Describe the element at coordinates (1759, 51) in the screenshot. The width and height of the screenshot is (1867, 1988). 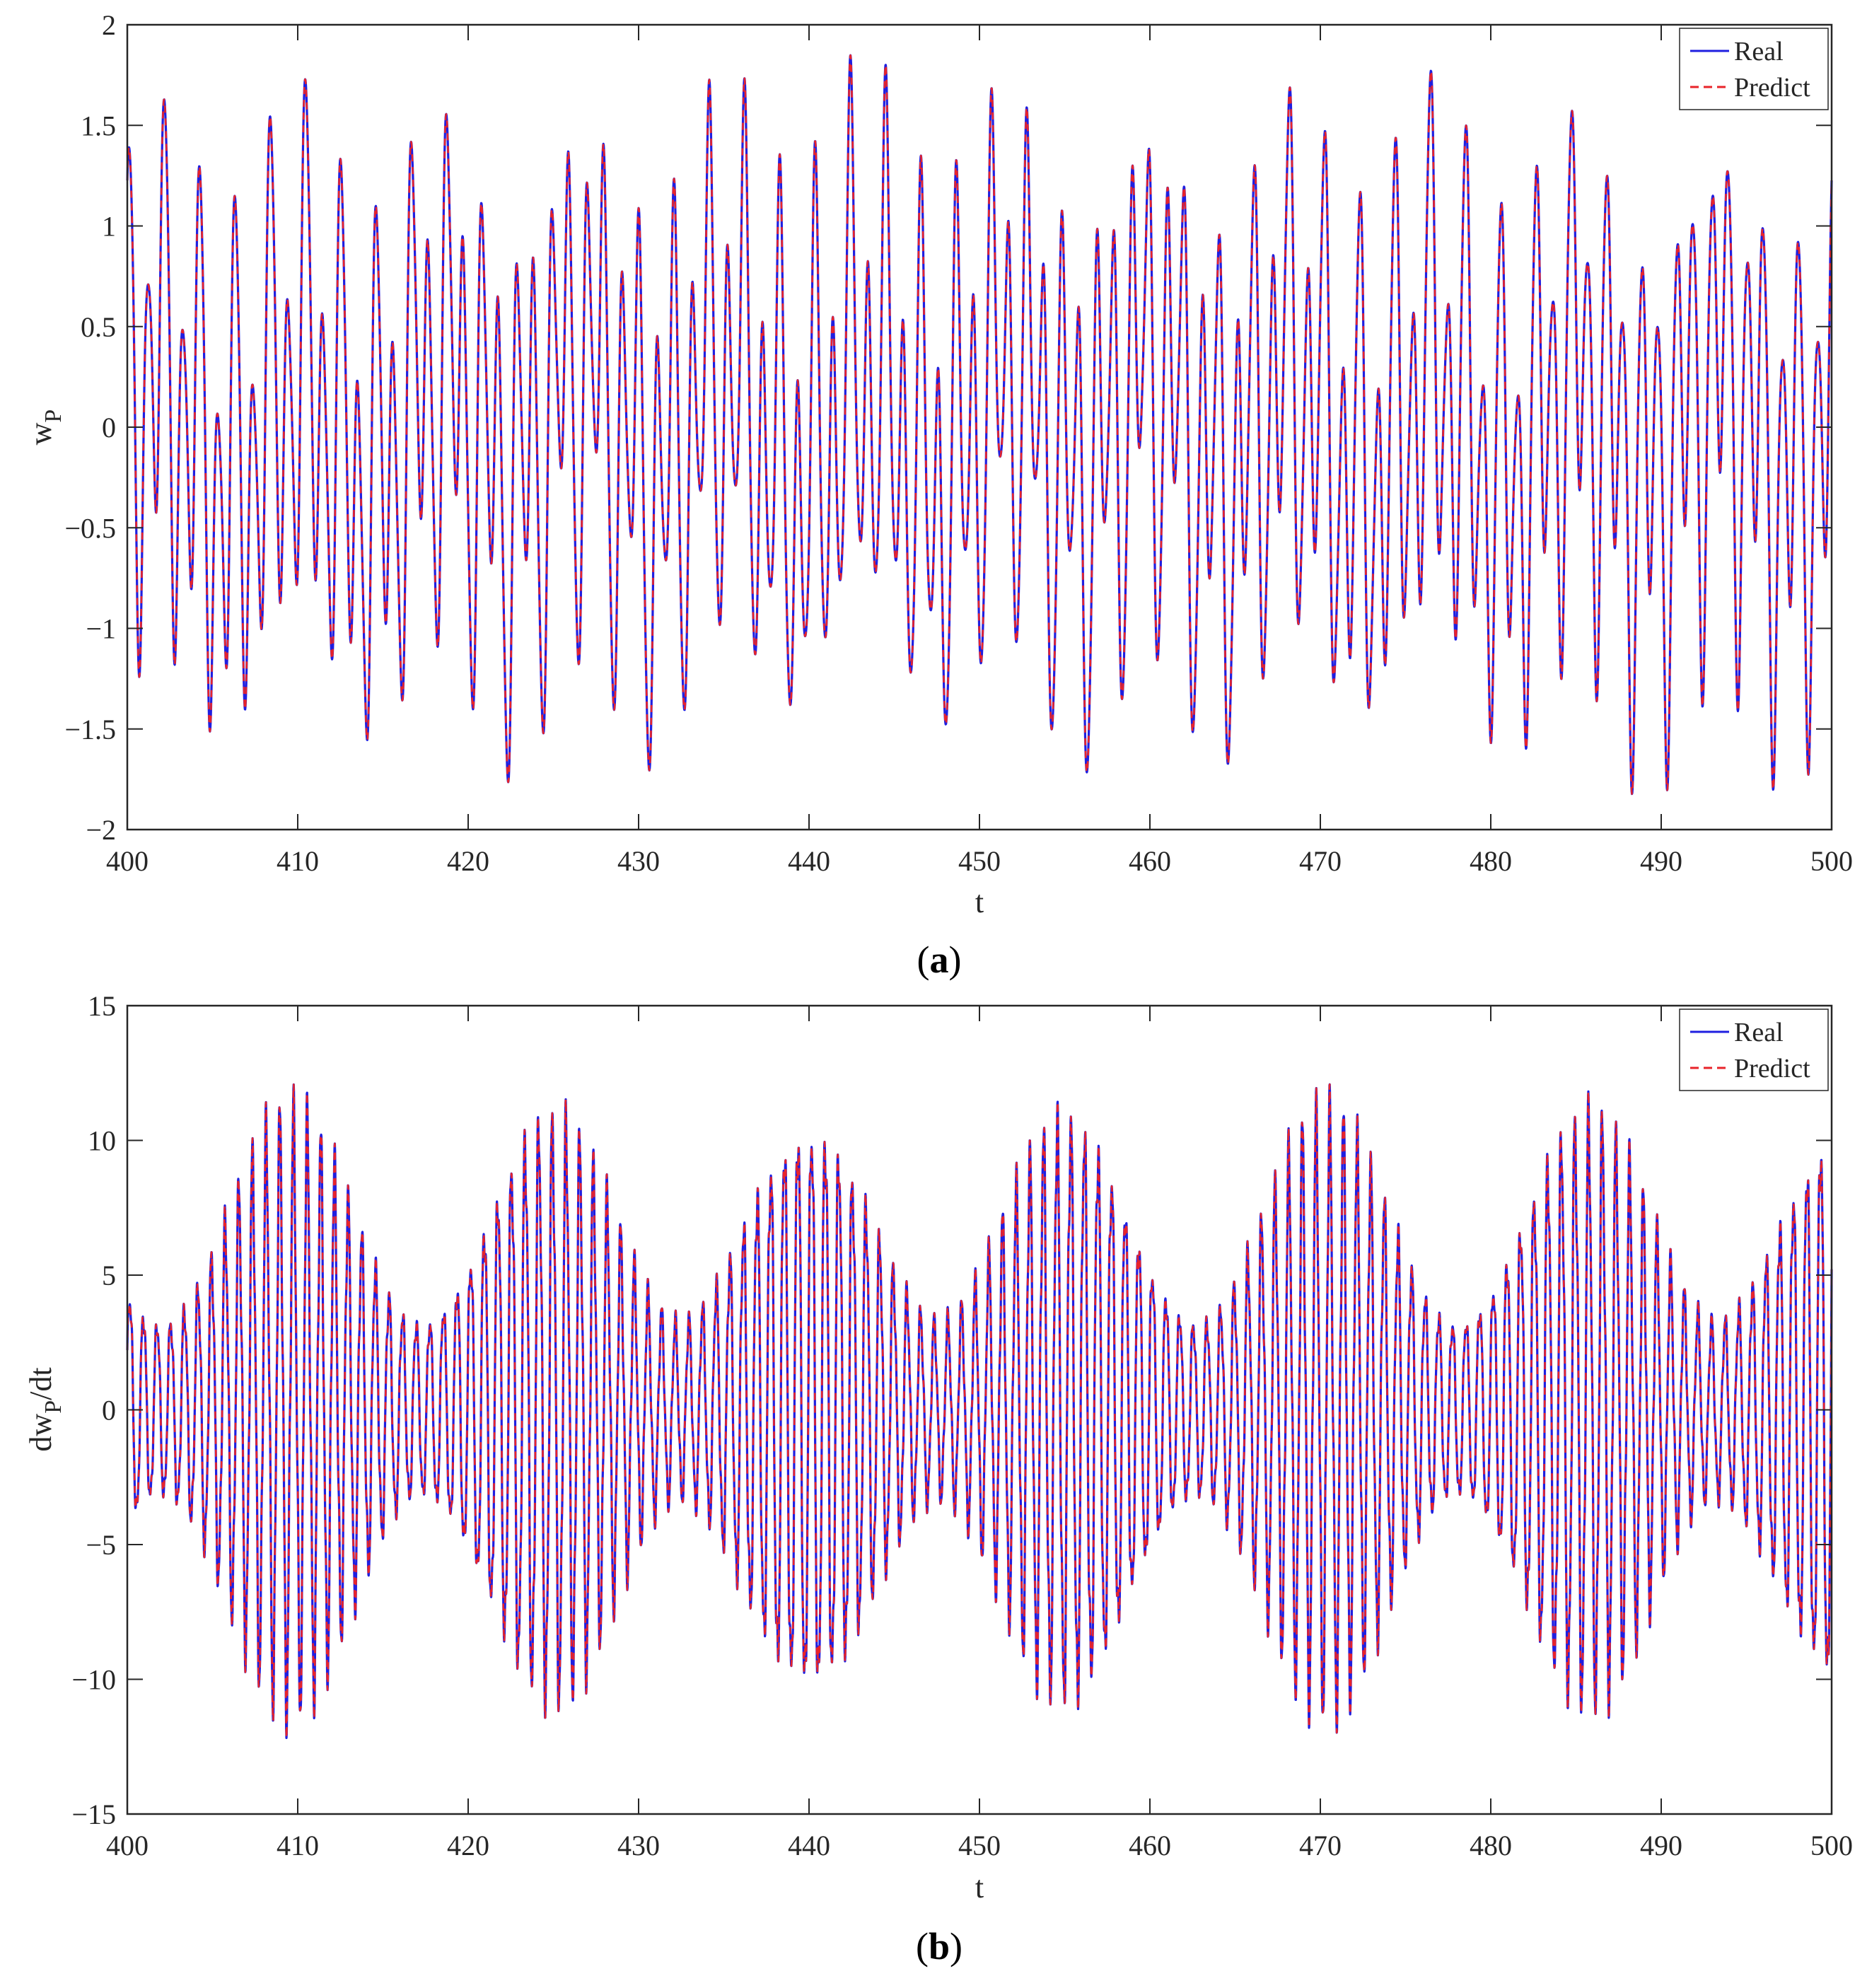
I see `panel-a-legend-real-label: Real` at that location.